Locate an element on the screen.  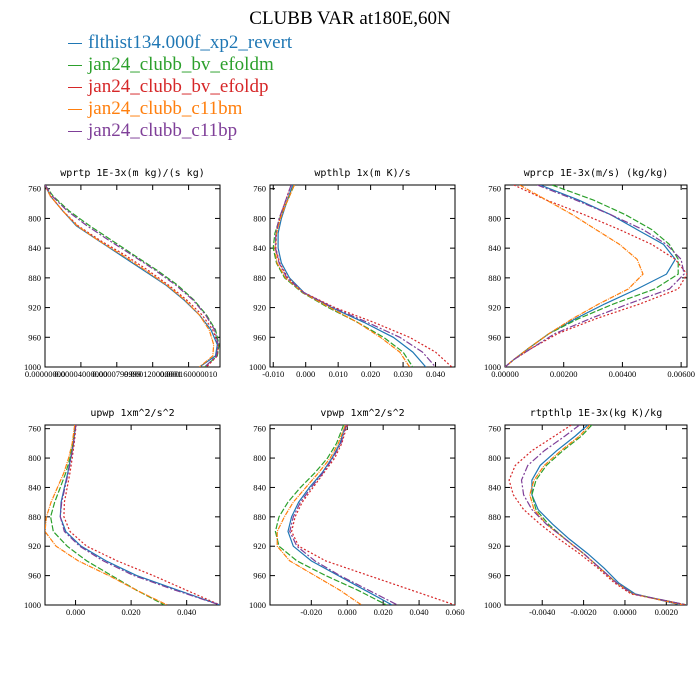
plot-title: wpthlp 1x(m K)/s is located at coordinates (362, 173).